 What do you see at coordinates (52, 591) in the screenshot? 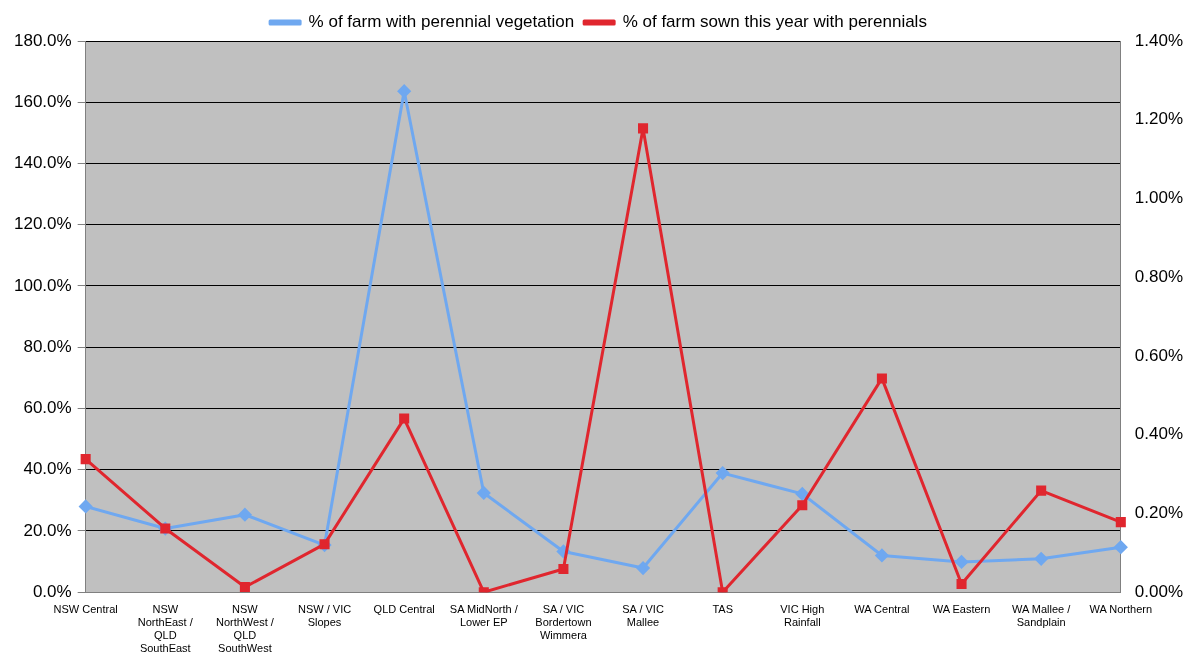
I see `y-tick-label: 0.0%` at bounding box center [52, 591].